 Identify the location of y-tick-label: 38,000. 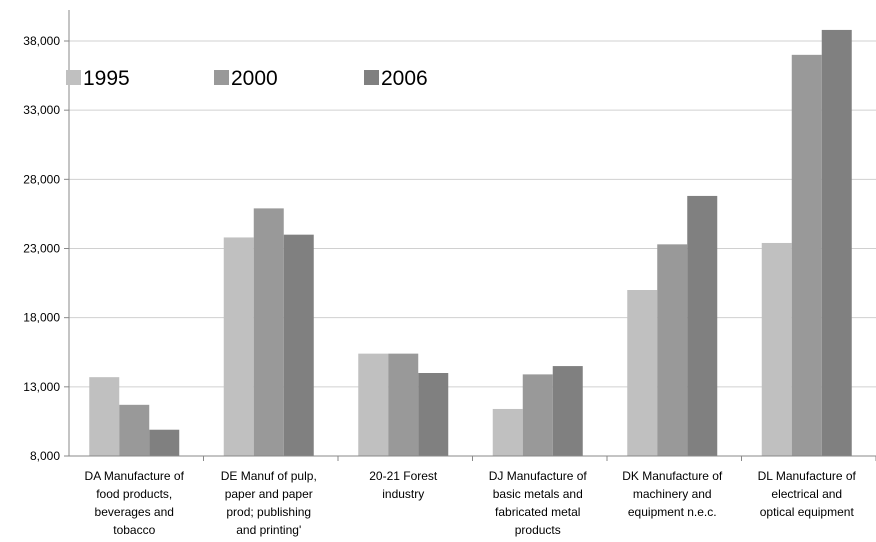
(41, 41).